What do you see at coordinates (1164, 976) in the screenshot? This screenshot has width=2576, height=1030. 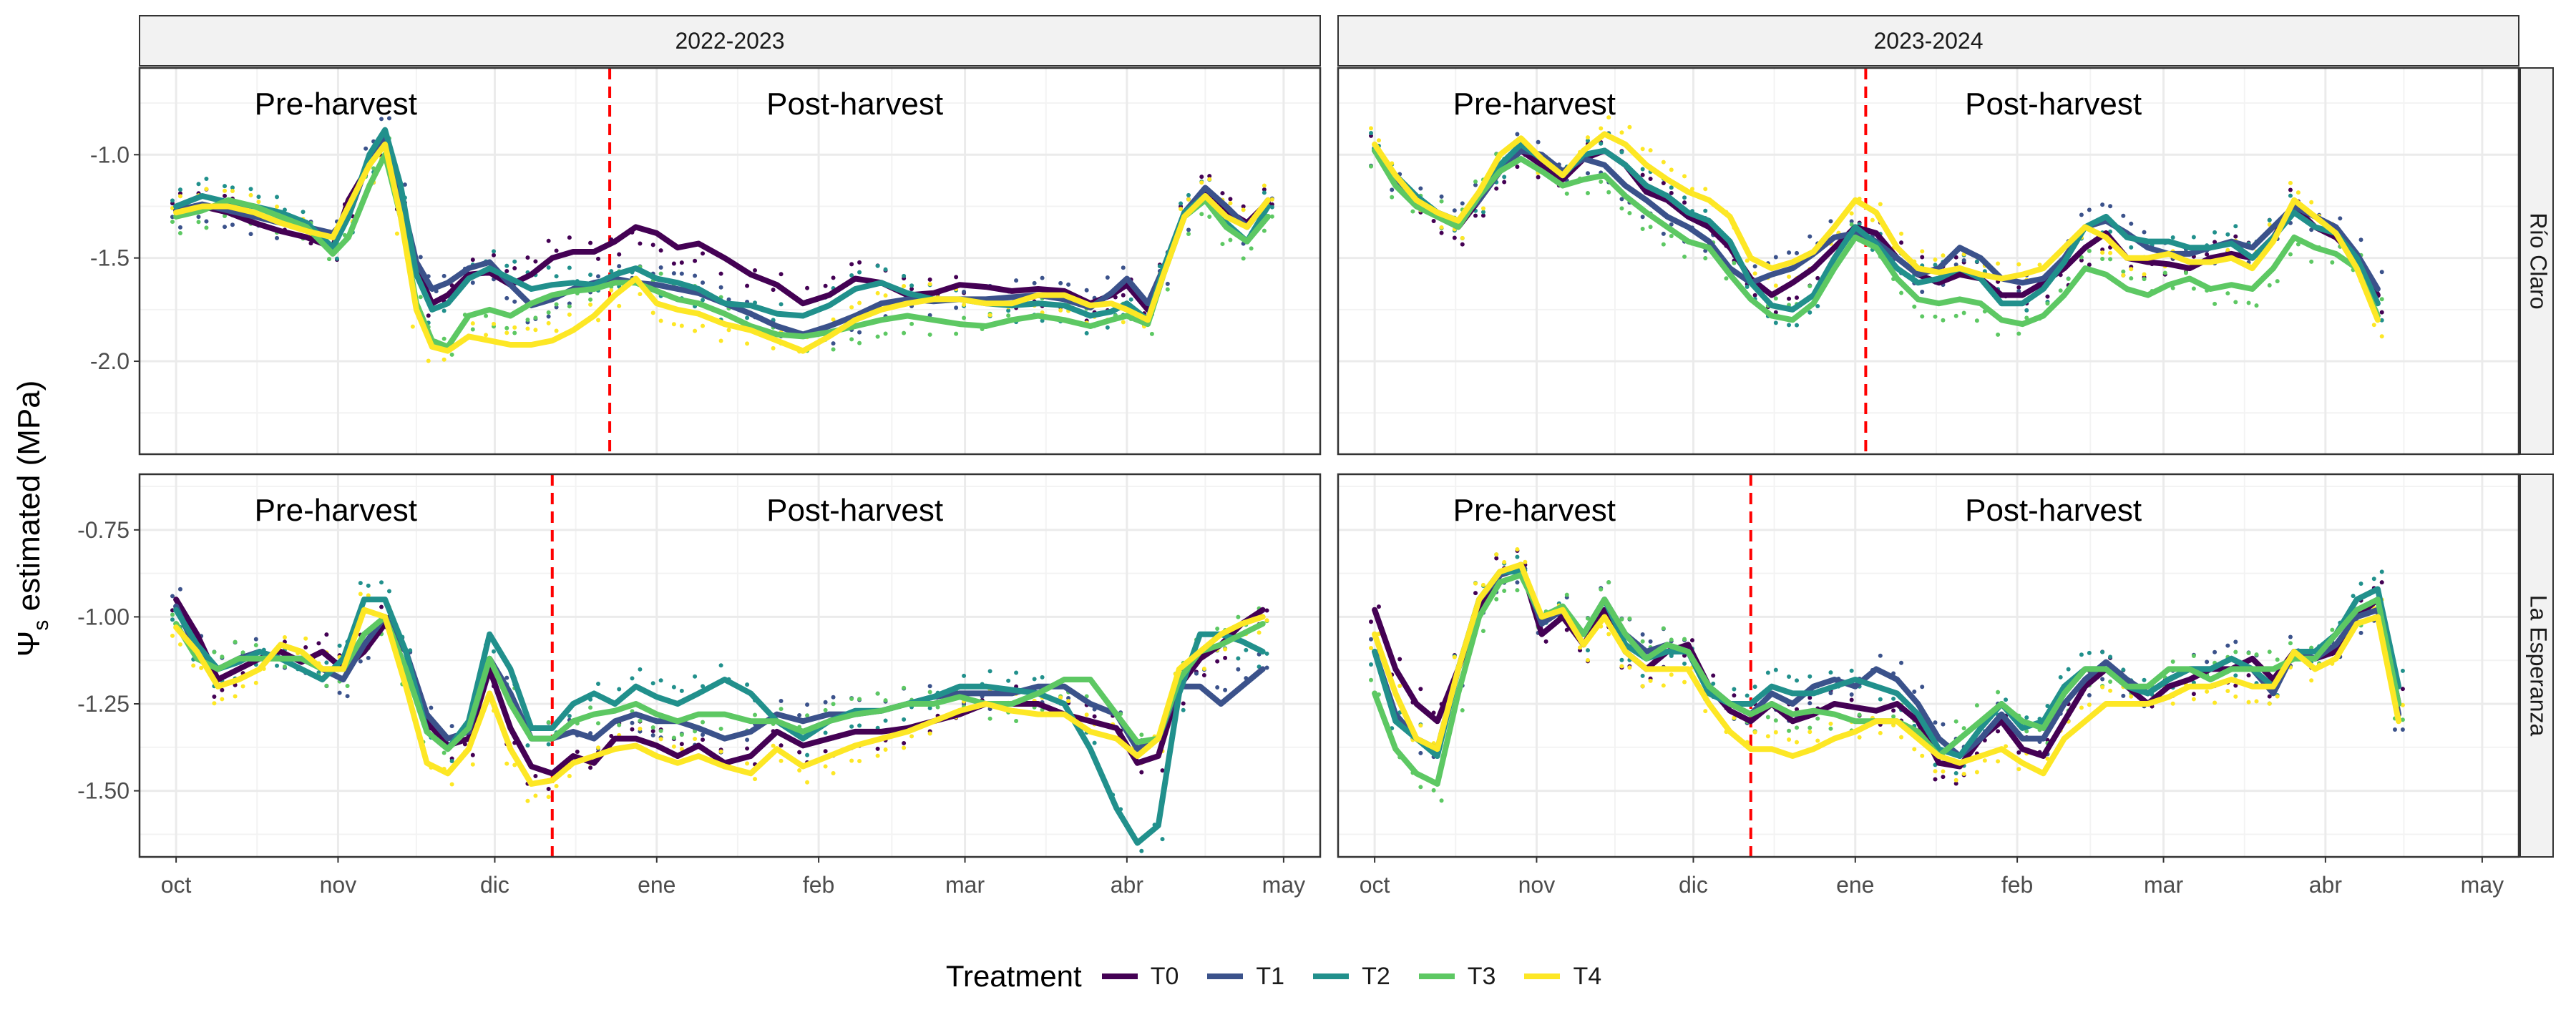 I see `legend-label: T0` at bounding box center [1164, 976].